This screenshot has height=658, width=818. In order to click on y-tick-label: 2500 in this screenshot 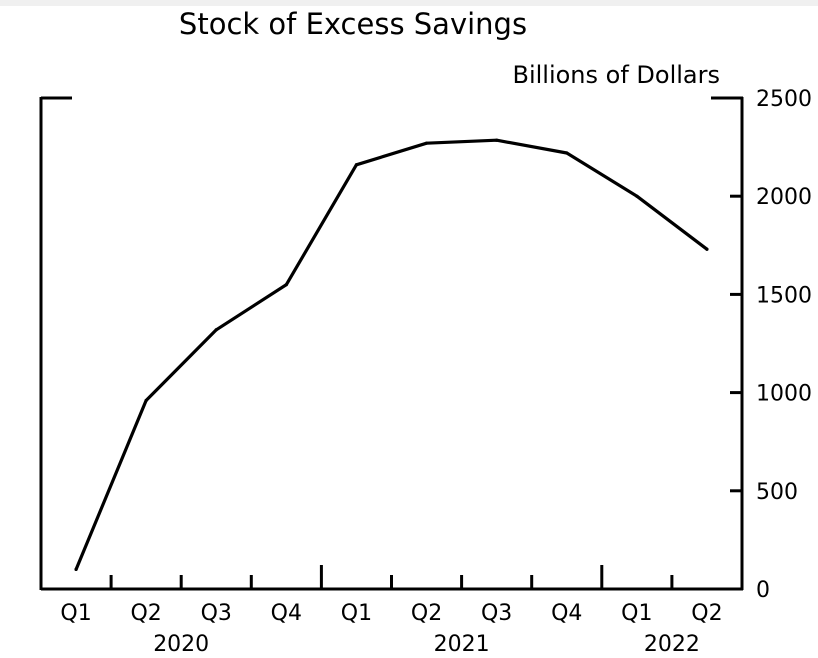, I will do `click(784, 99)`.